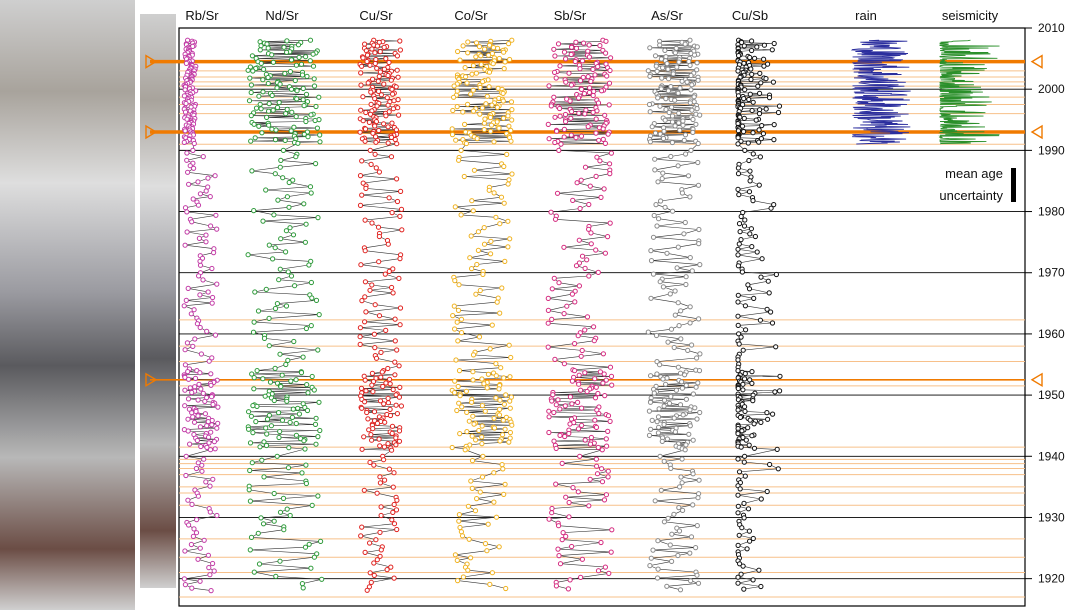 This screenshot has height=610, width=1072. Describe the element at coordinates (202, 15) in the screenshot. I see `column-title-rb-sr: Rb/Sr` at that location.